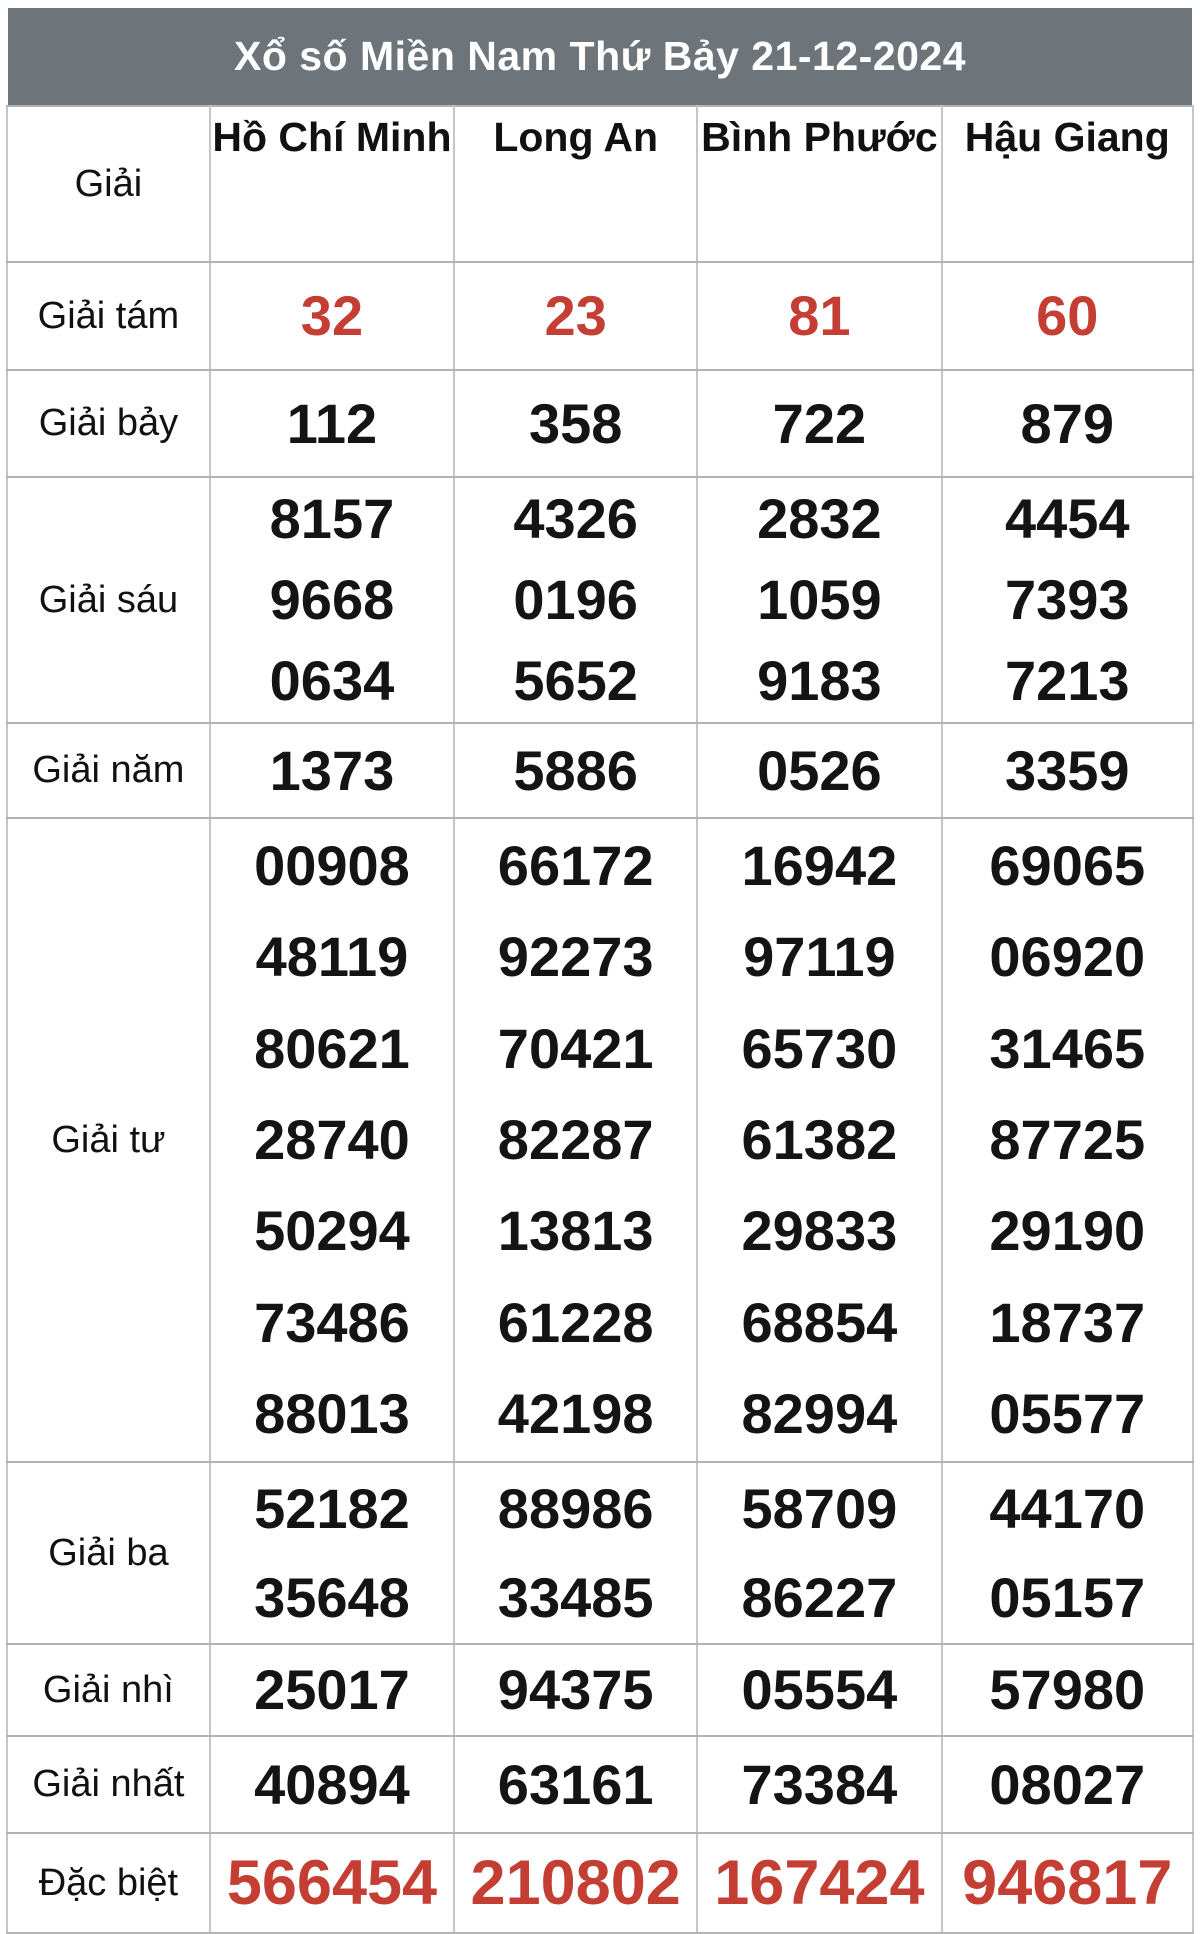  Describe the element at coordinates (332, 680) in the screenshot. I see `result-number: 0634` at that location.